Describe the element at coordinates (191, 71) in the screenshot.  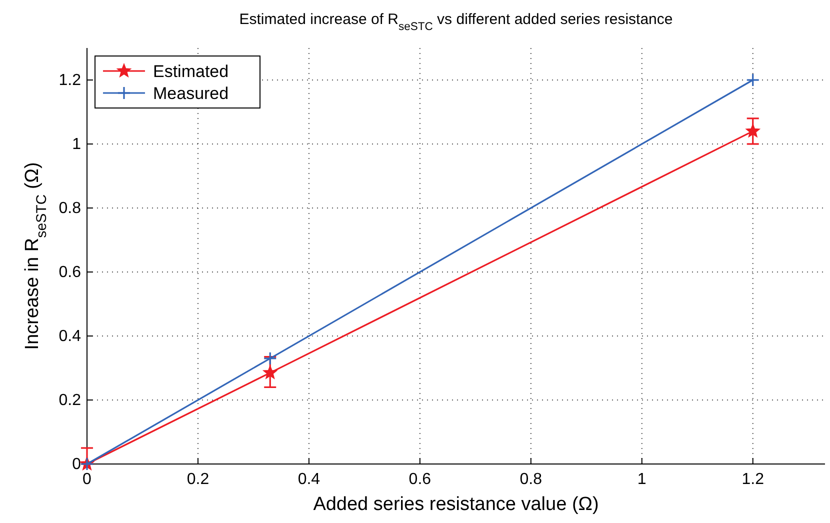
I see `legend-label: Estimated` at that location.